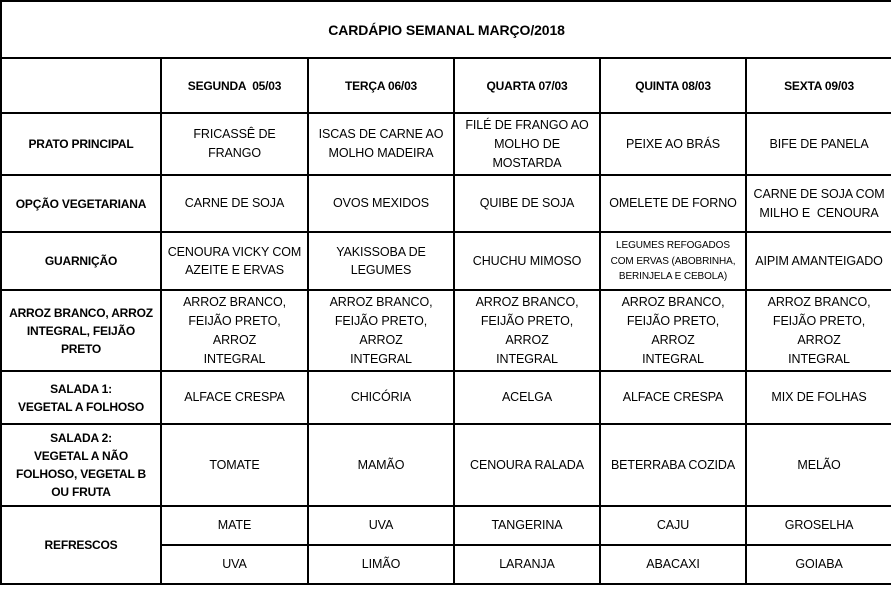 Image resolution: width=891 pixels, height=589 pixels. I want to click on day-header-quarta: QUARTA 07/03, so click(527, 85).